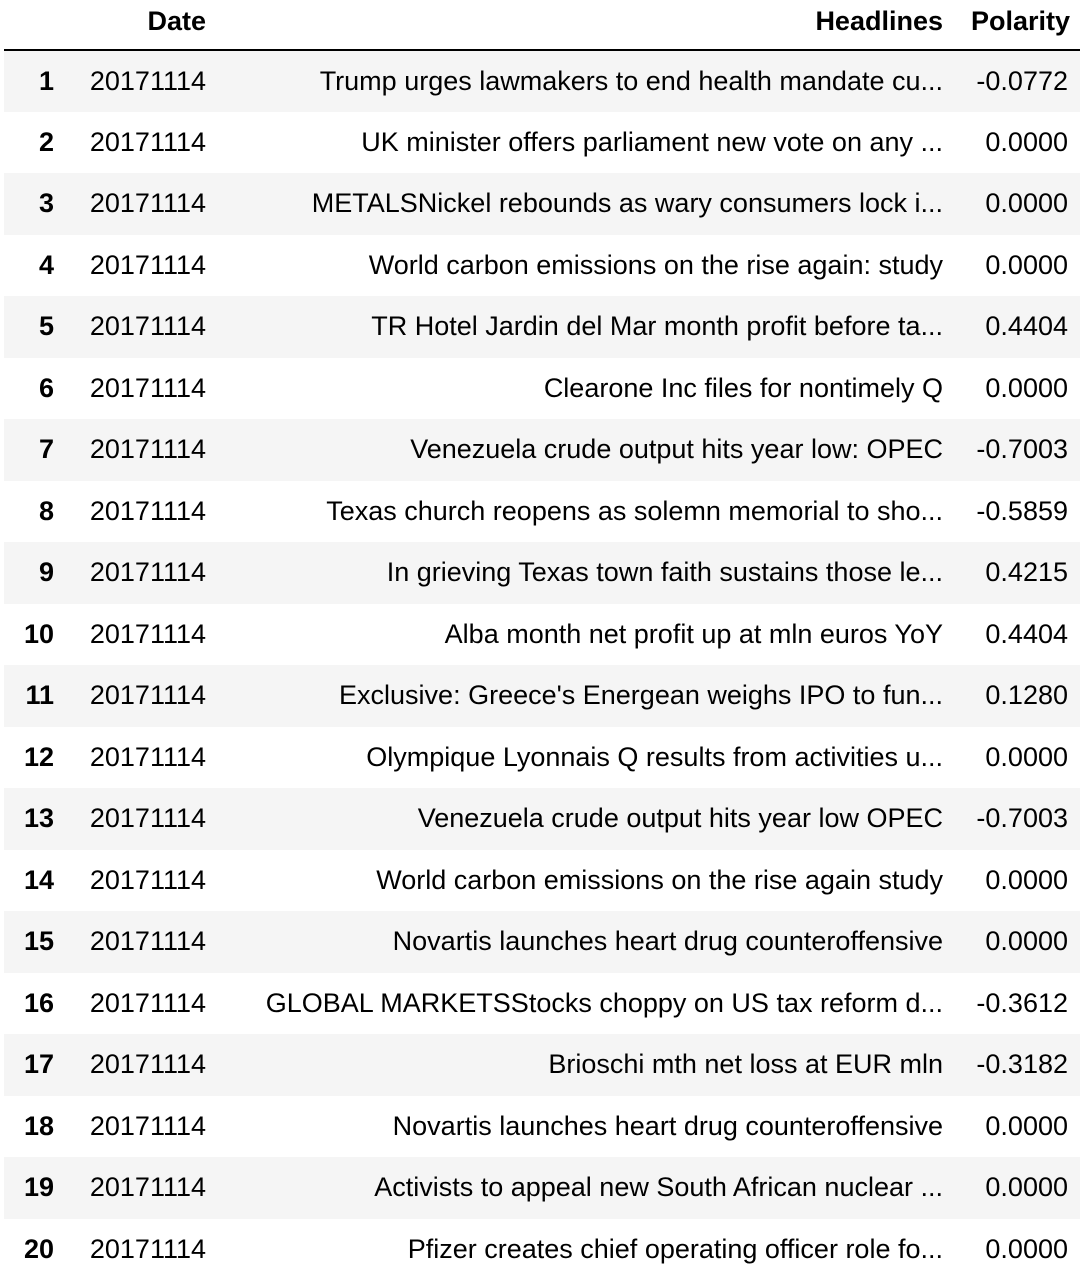 The width and height of the screenshot is (1084, 1282). I want to click on row-index: 6, so click(46, 387).